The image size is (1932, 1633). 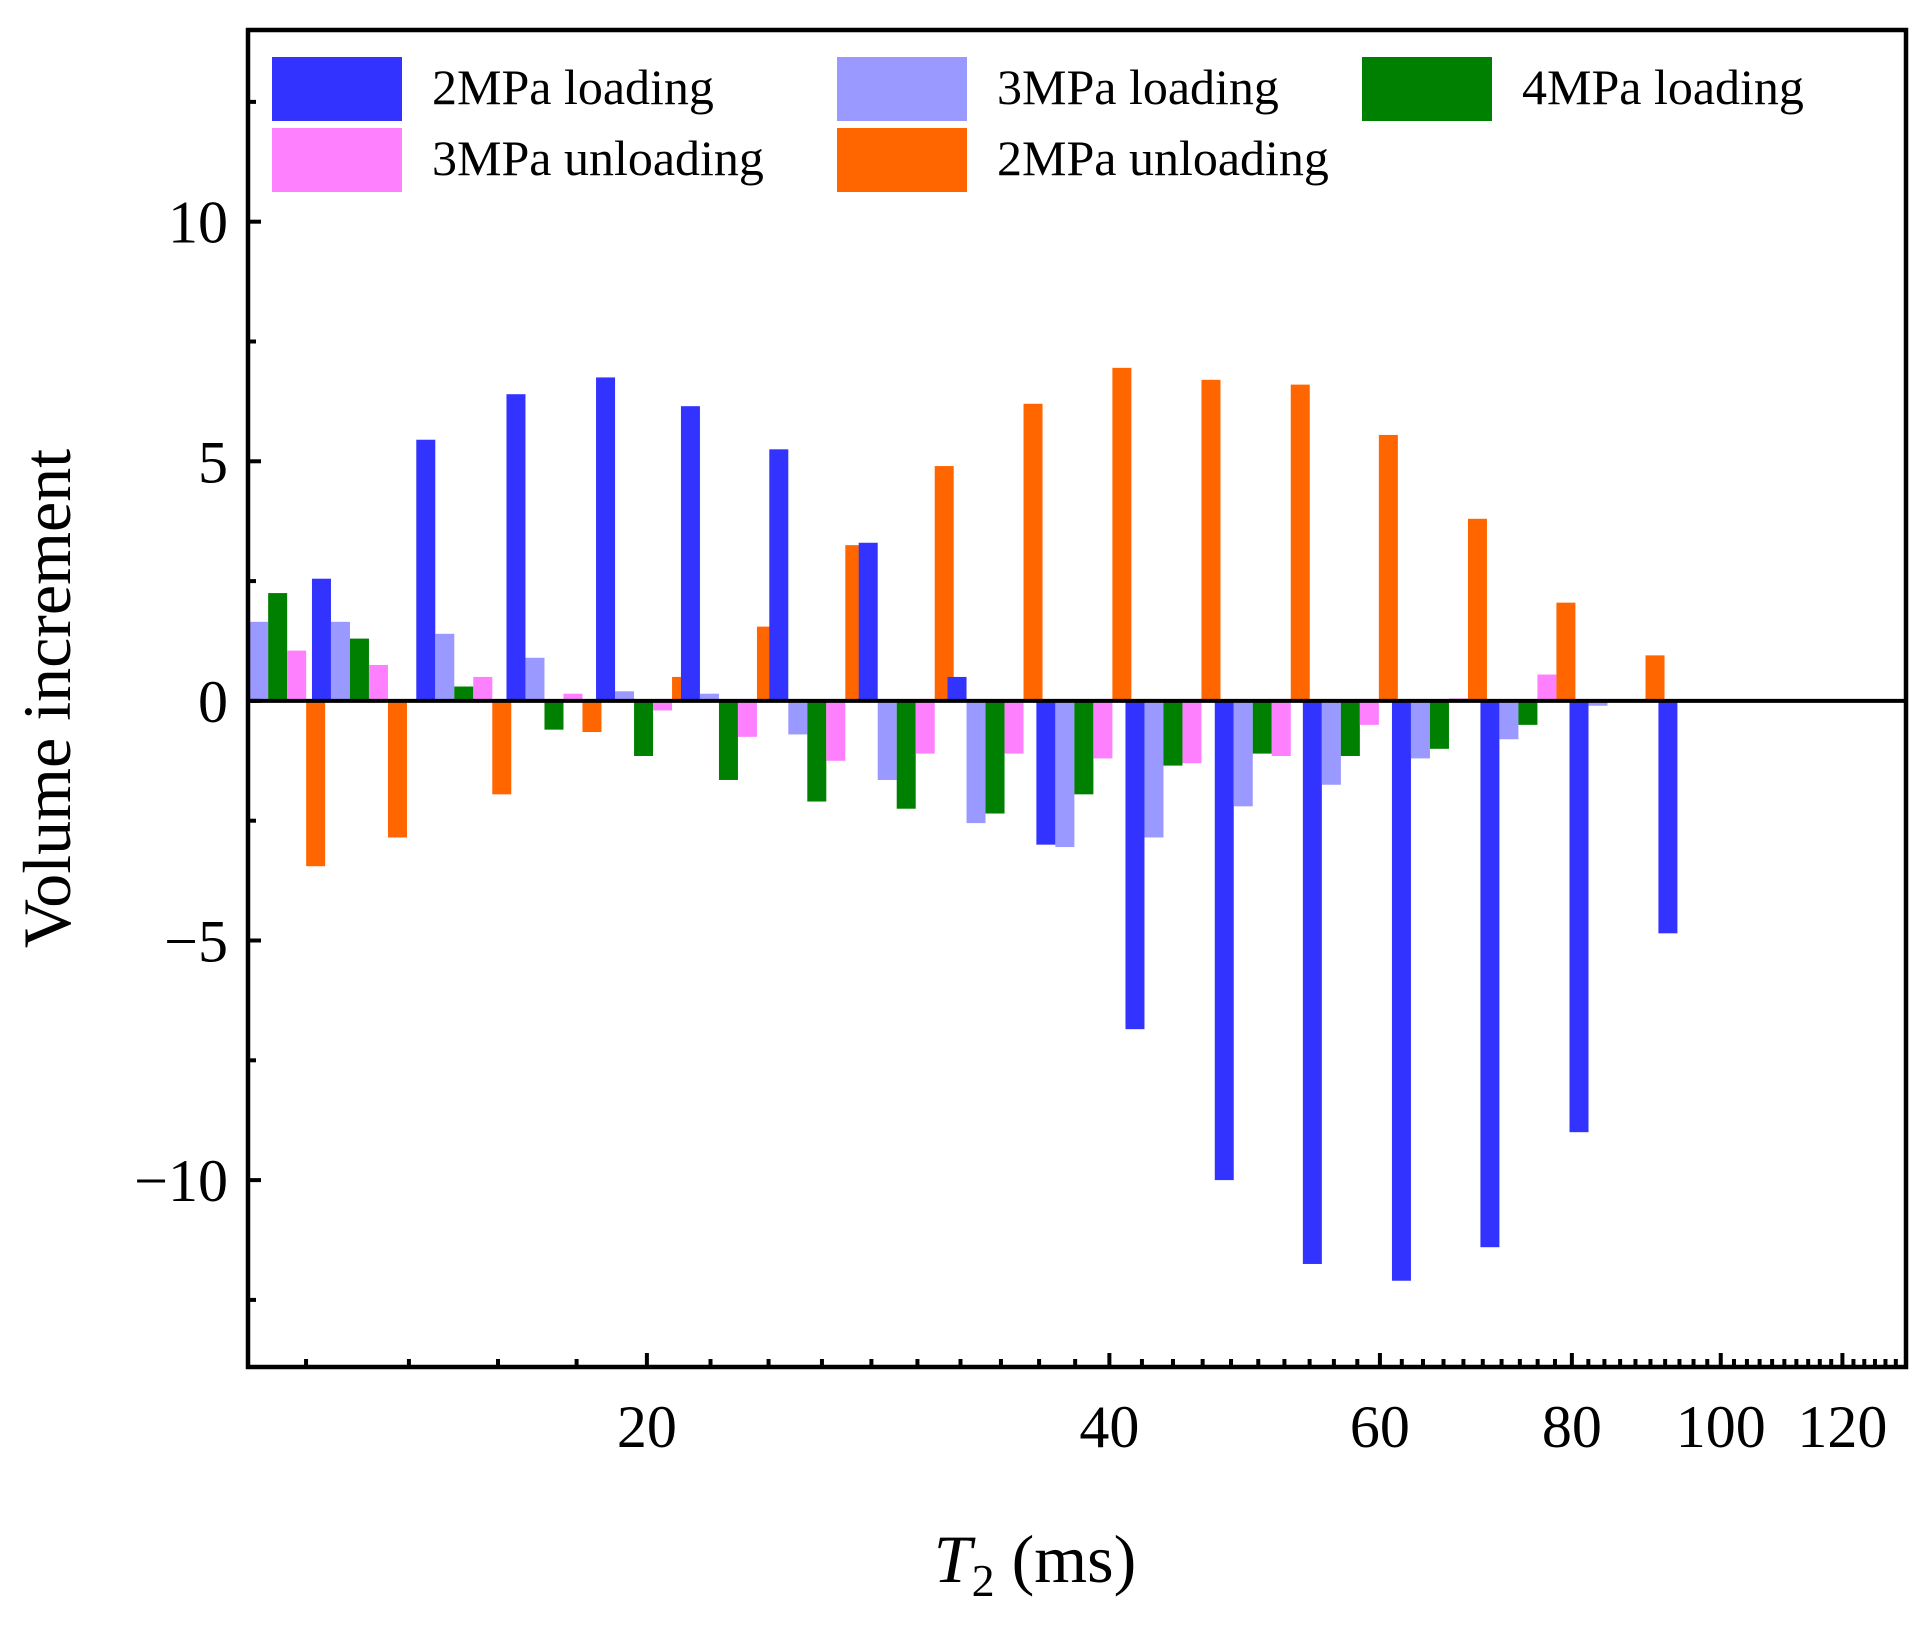 What do you see at coordinates (836, 730) in the screenshot?
I see `bar-3mpa-unloading-25.8` at bounding box center [836, 730].